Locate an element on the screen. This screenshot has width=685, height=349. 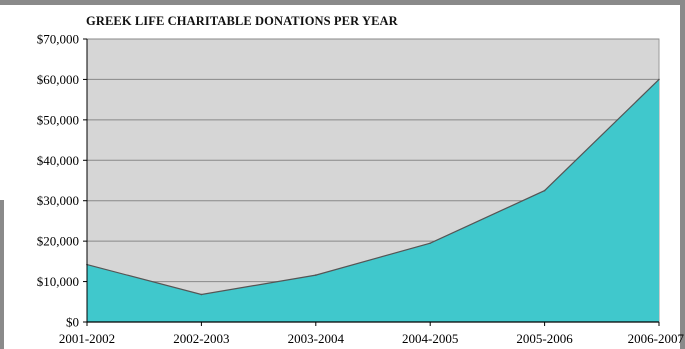
window-frame-right is located at coordinates (682, 174).